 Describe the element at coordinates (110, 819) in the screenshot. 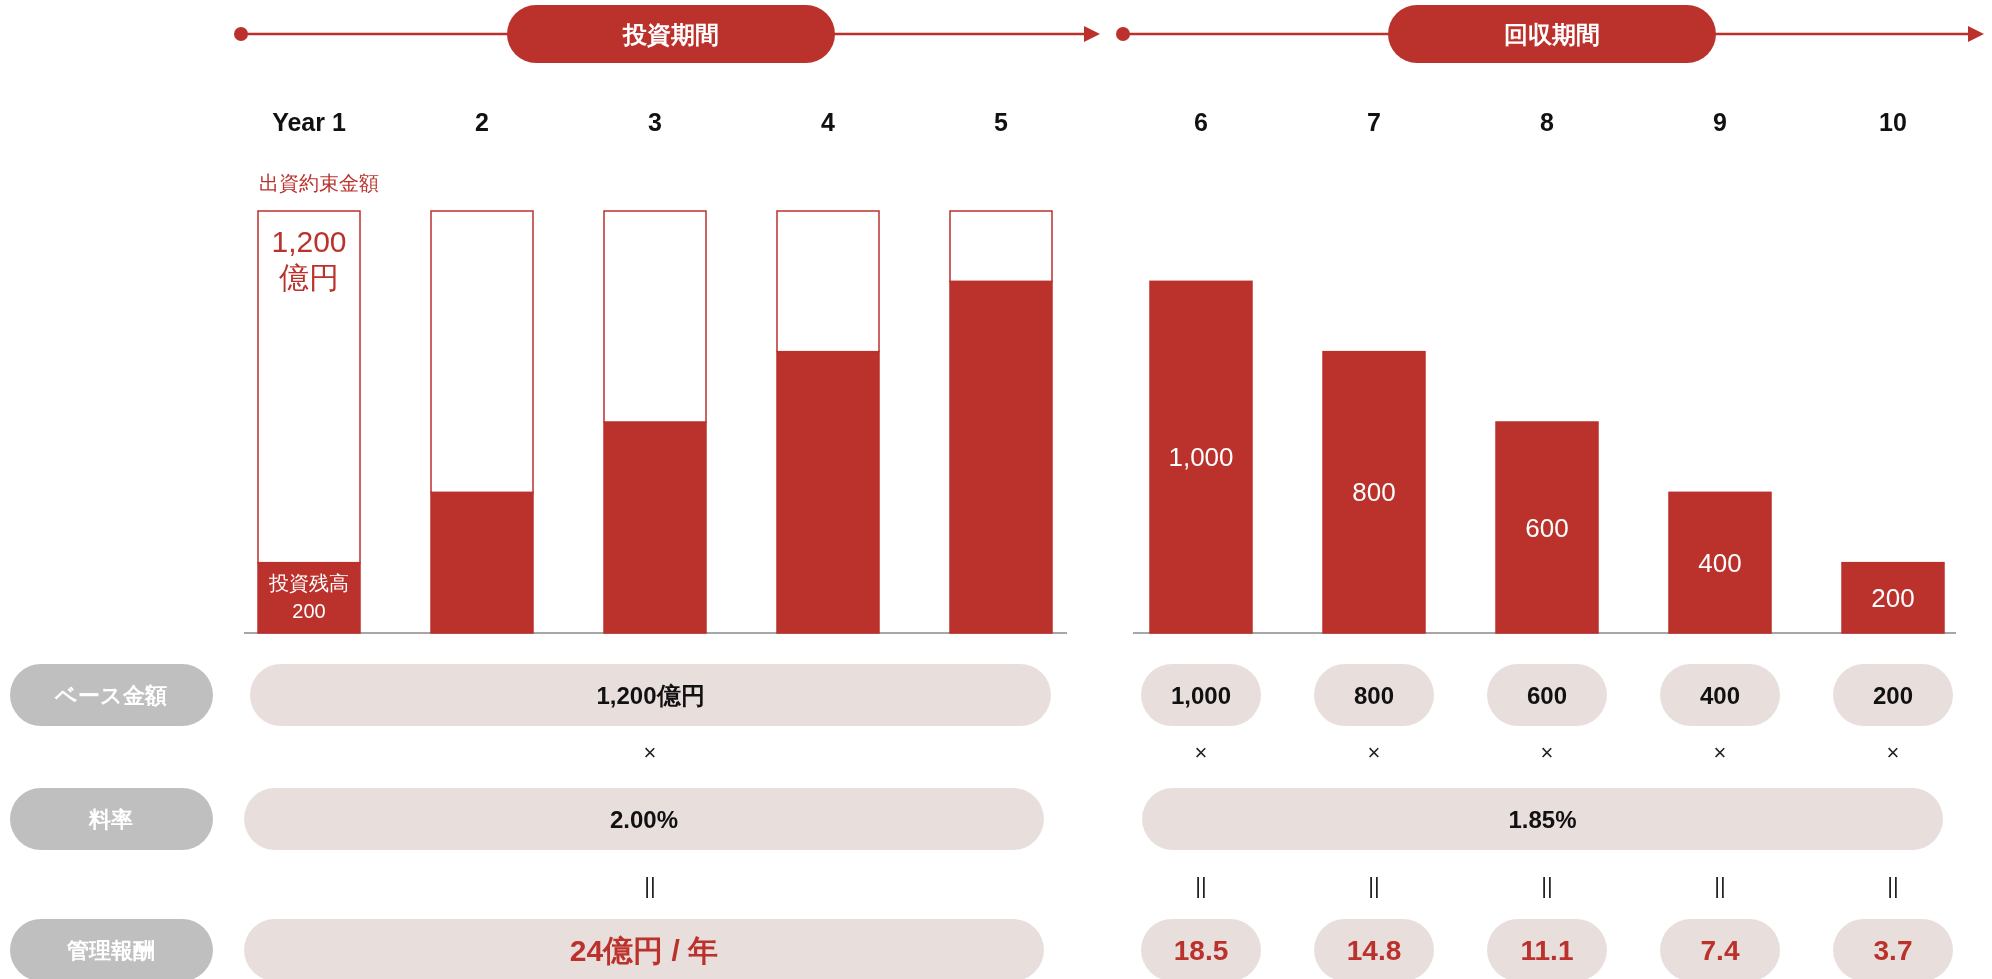

I see `text: 料率` at that location.